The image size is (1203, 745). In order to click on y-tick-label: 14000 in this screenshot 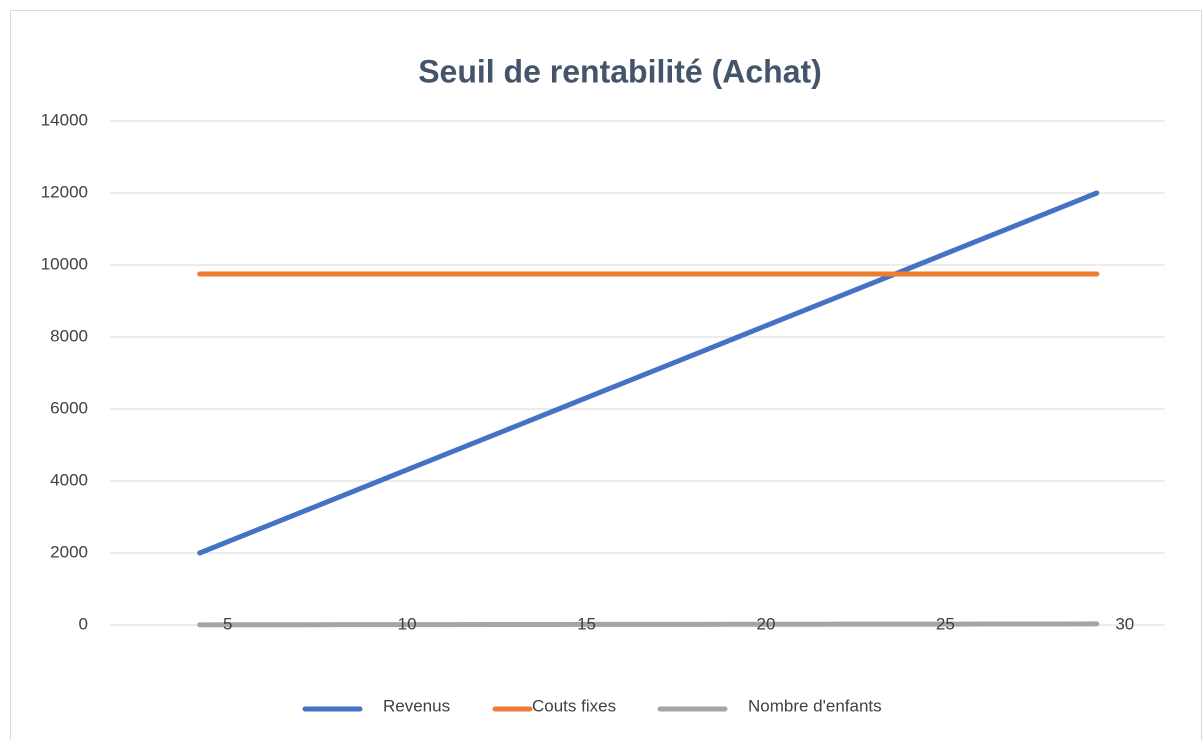, I will do `click(64, 119)`.